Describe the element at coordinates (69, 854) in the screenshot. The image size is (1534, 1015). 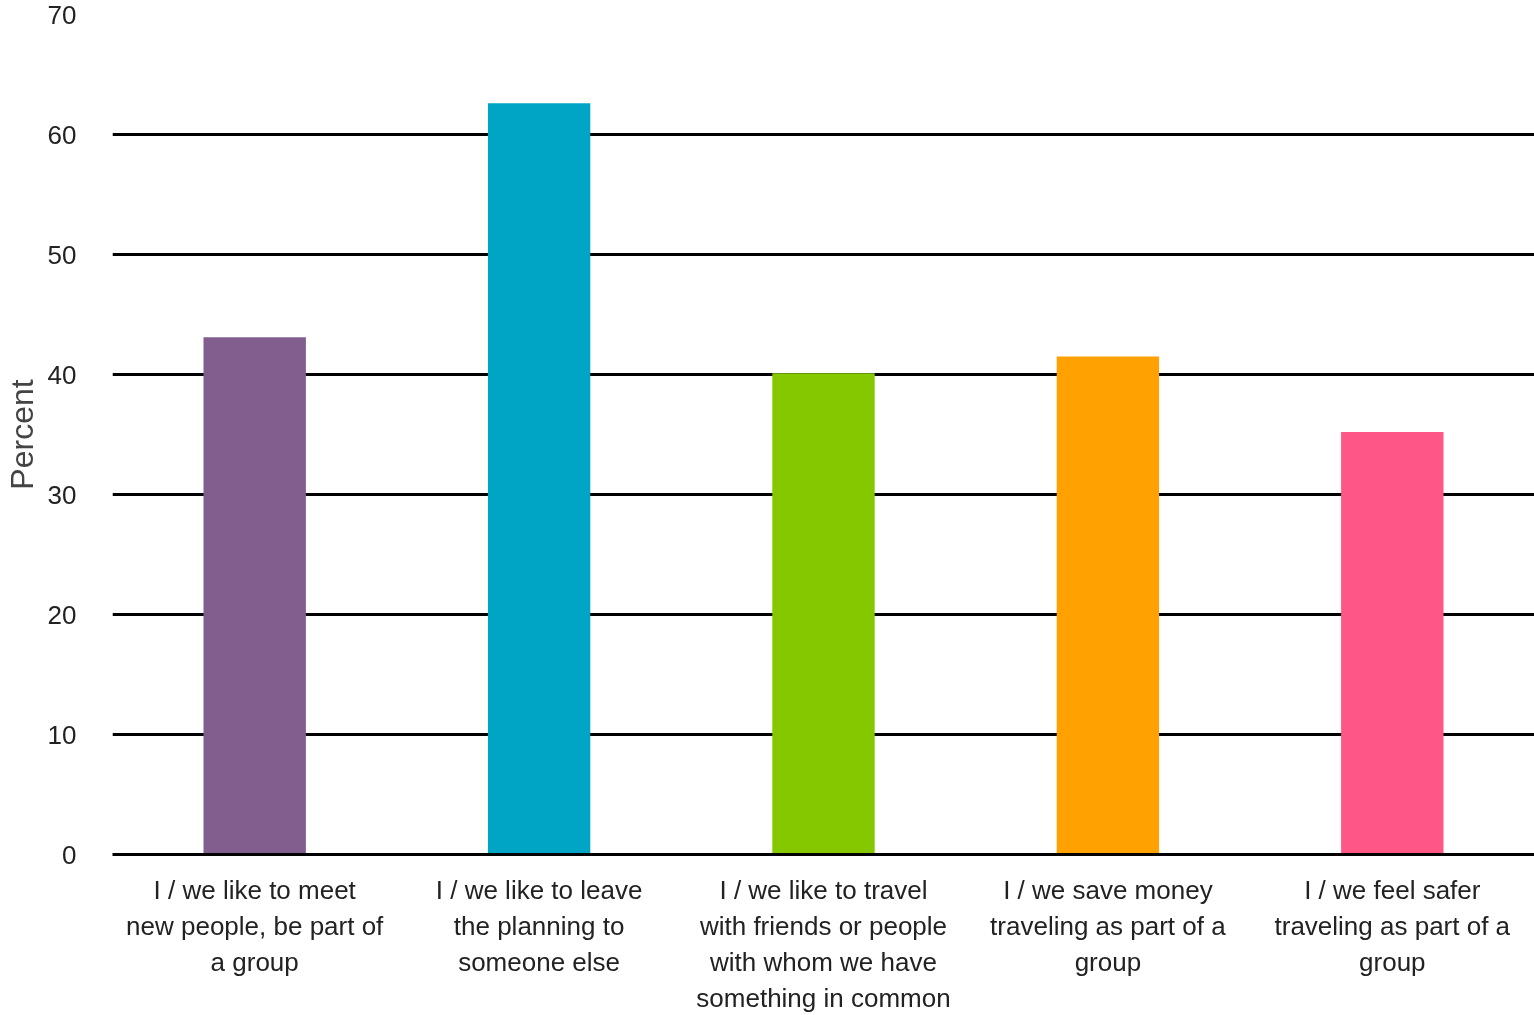
I see `y-tick-label: 0` at that location.